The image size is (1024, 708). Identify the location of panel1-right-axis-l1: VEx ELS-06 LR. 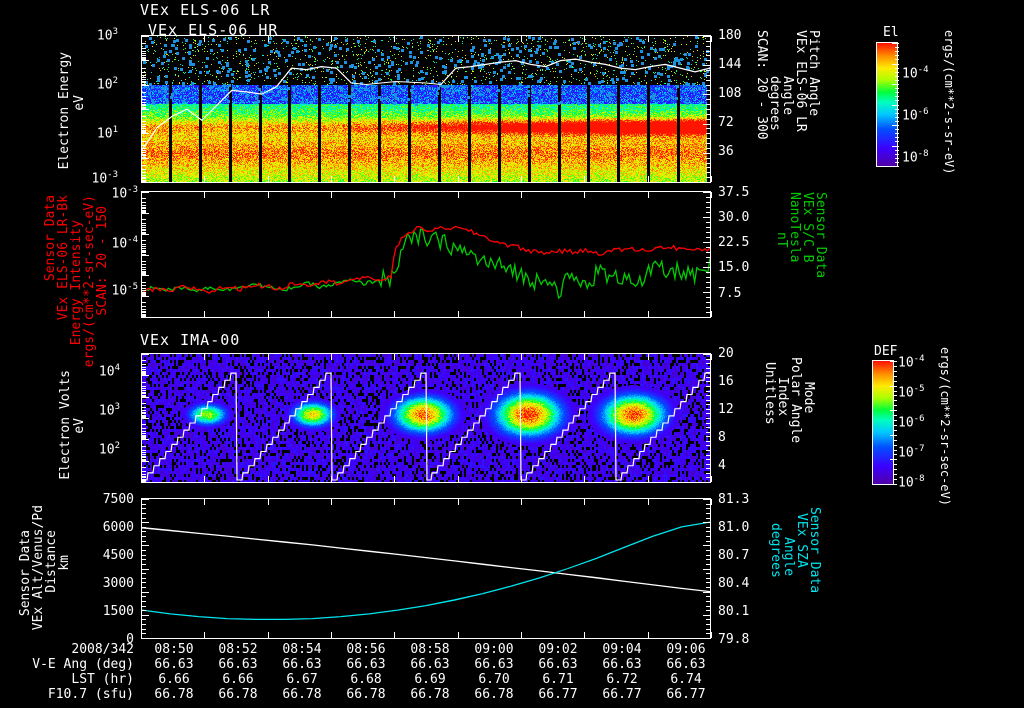
(800, 81).